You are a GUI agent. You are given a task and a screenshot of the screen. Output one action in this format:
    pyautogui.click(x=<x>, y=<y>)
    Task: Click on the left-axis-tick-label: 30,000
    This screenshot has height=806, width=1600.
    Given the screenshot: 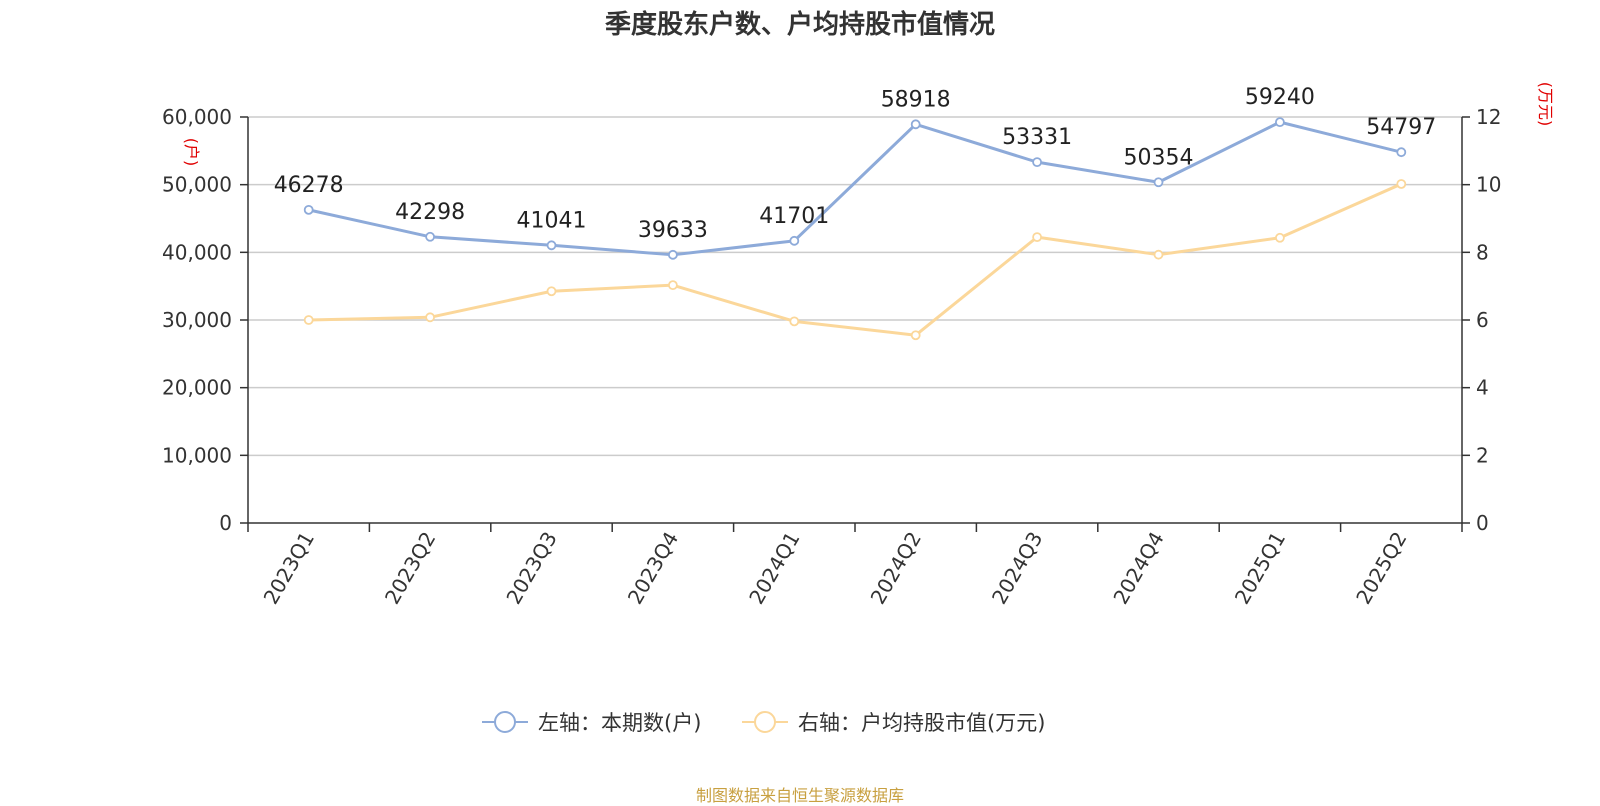 What is the action you would take?
    pyautogui.click(x=197, y=320)
    